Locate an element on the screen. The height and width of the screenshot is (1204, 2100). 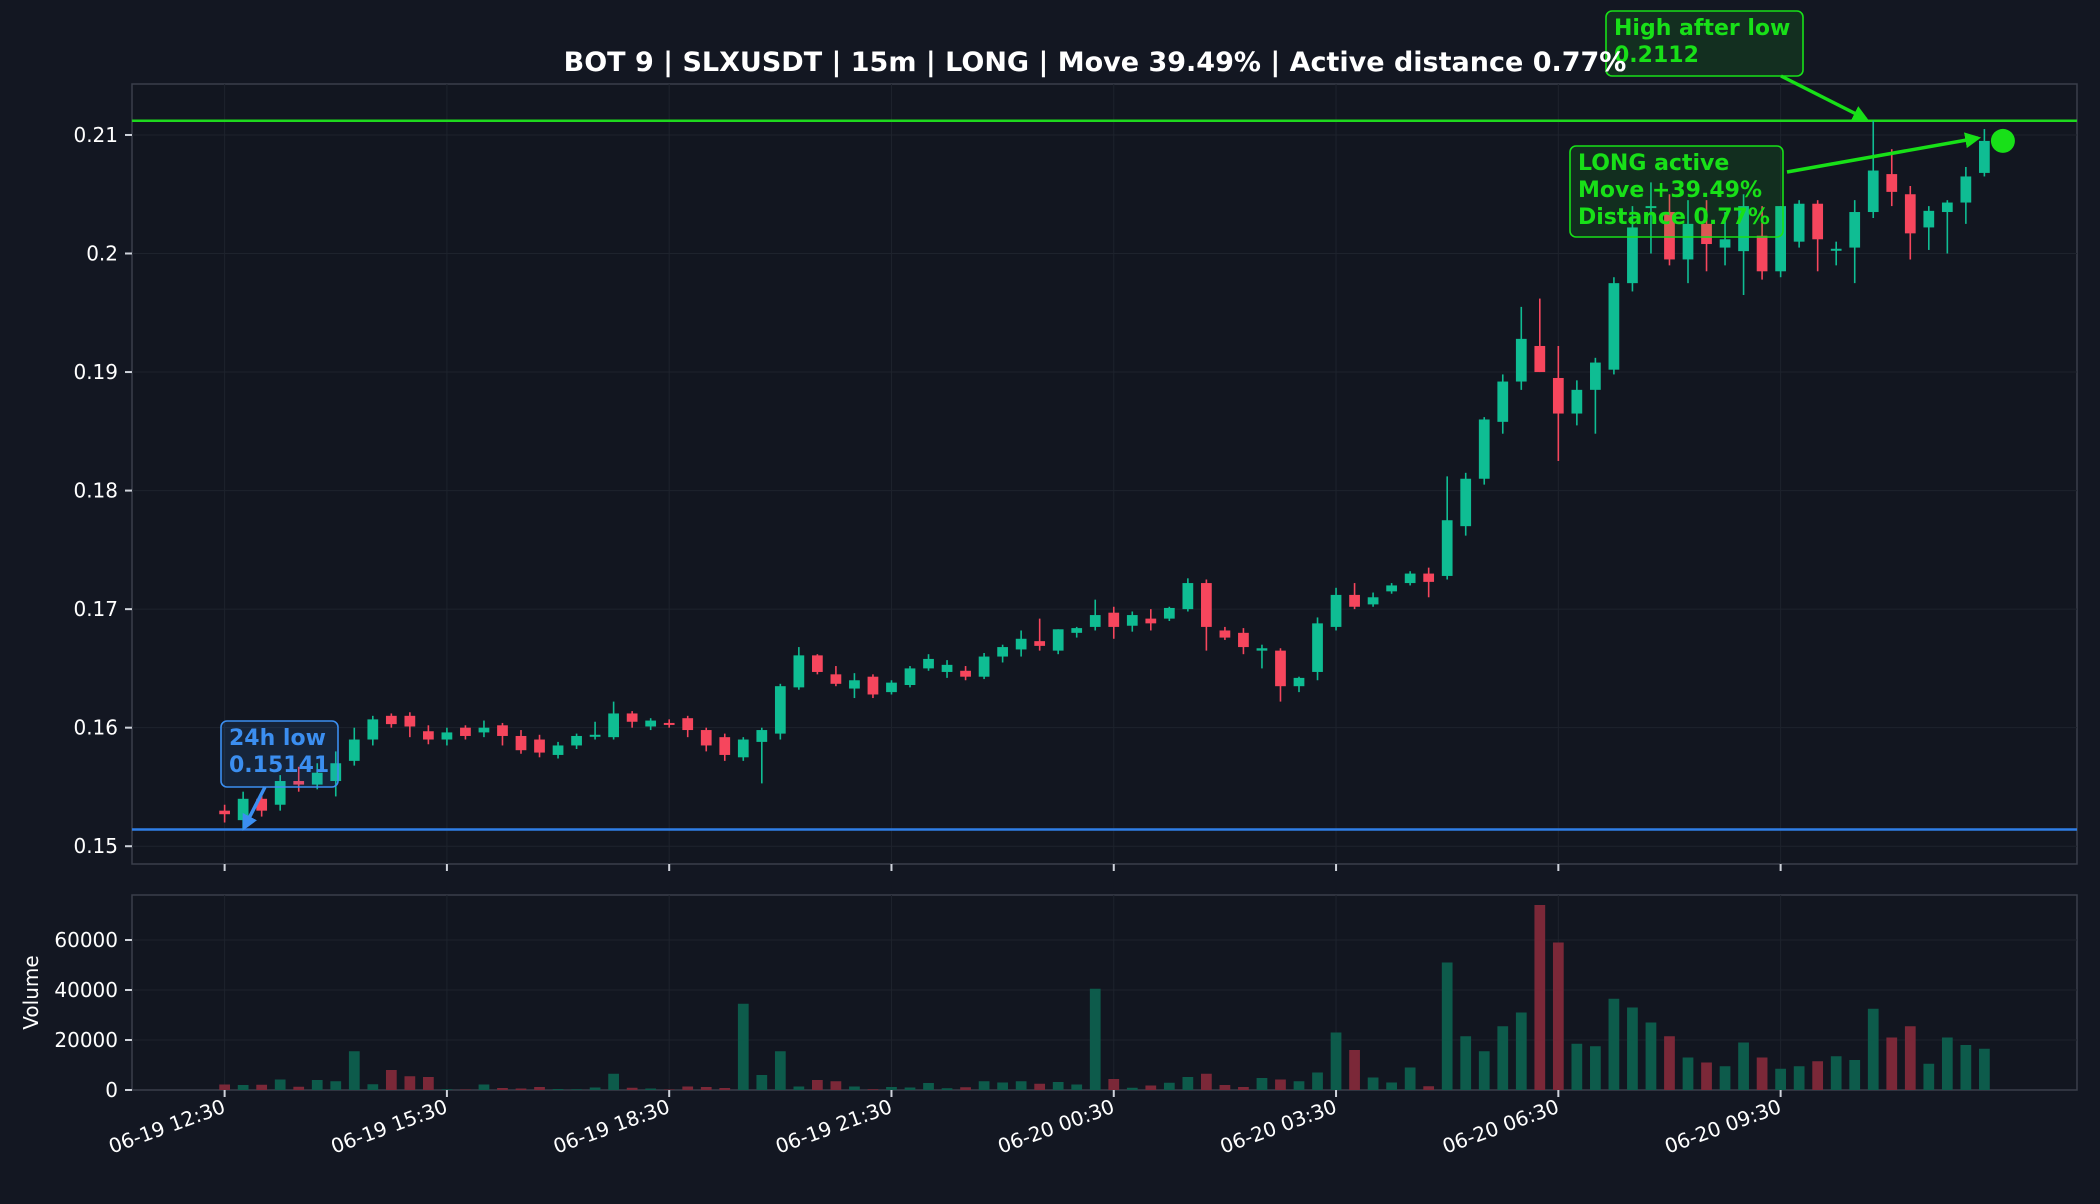
volume-axis-label: Volume is located at coordinates (31, 992).